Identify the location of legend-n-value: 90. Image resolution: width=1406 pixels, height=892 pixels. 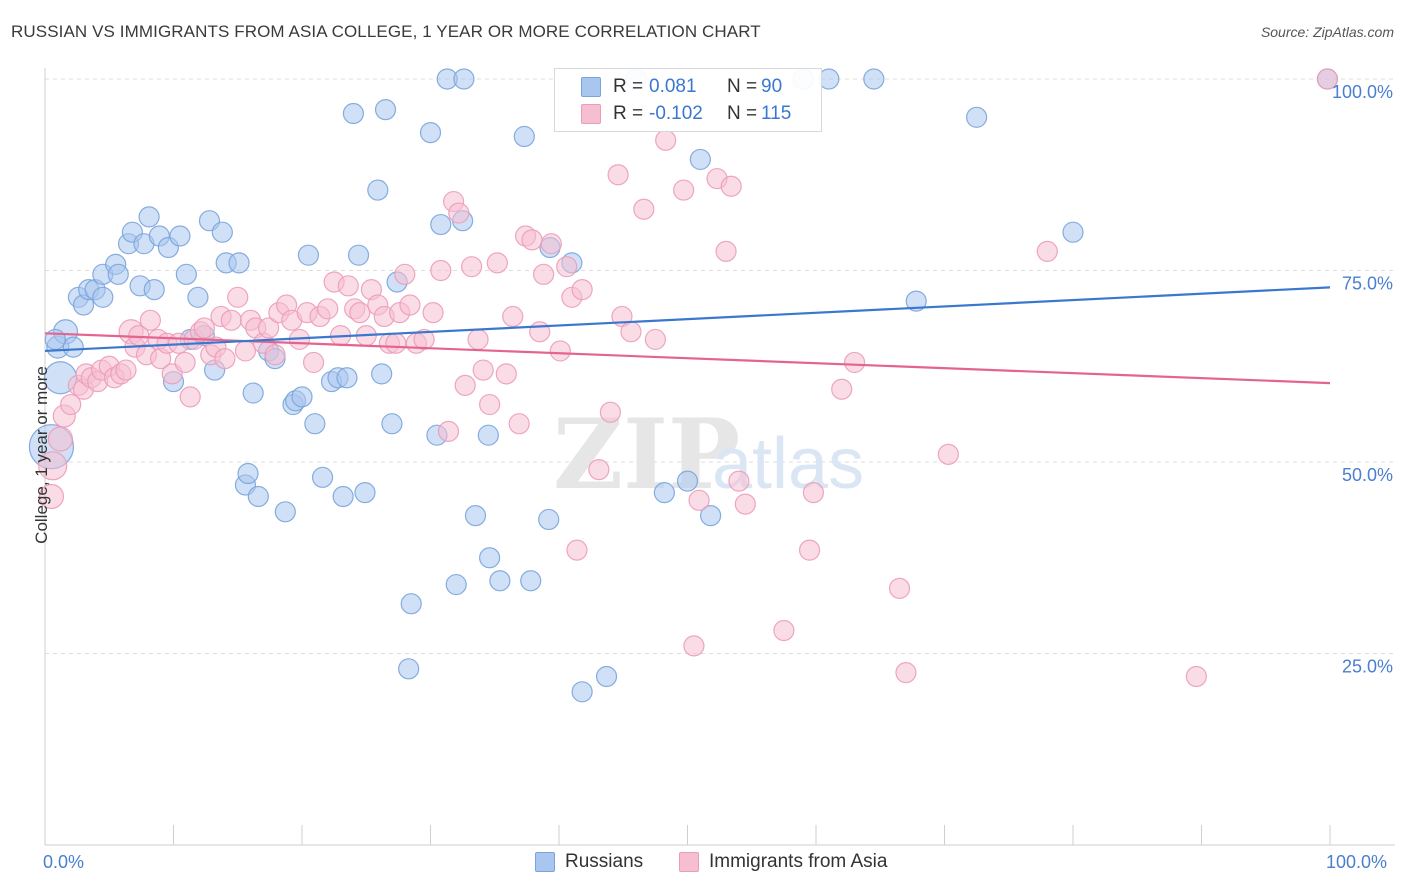
(772, 86).